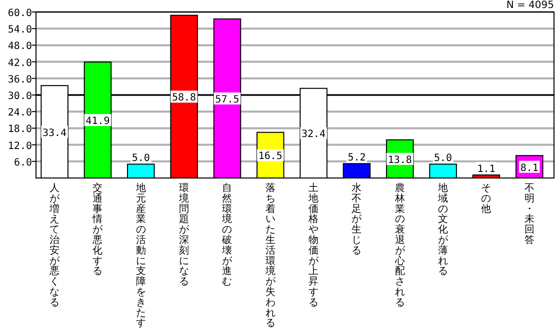 The width and height of the screenshot is (560, 332). What do you see at coordinates (184, 98) in the screenshot?
I see `data-label: 58.8` at bounding box center [184, 98].